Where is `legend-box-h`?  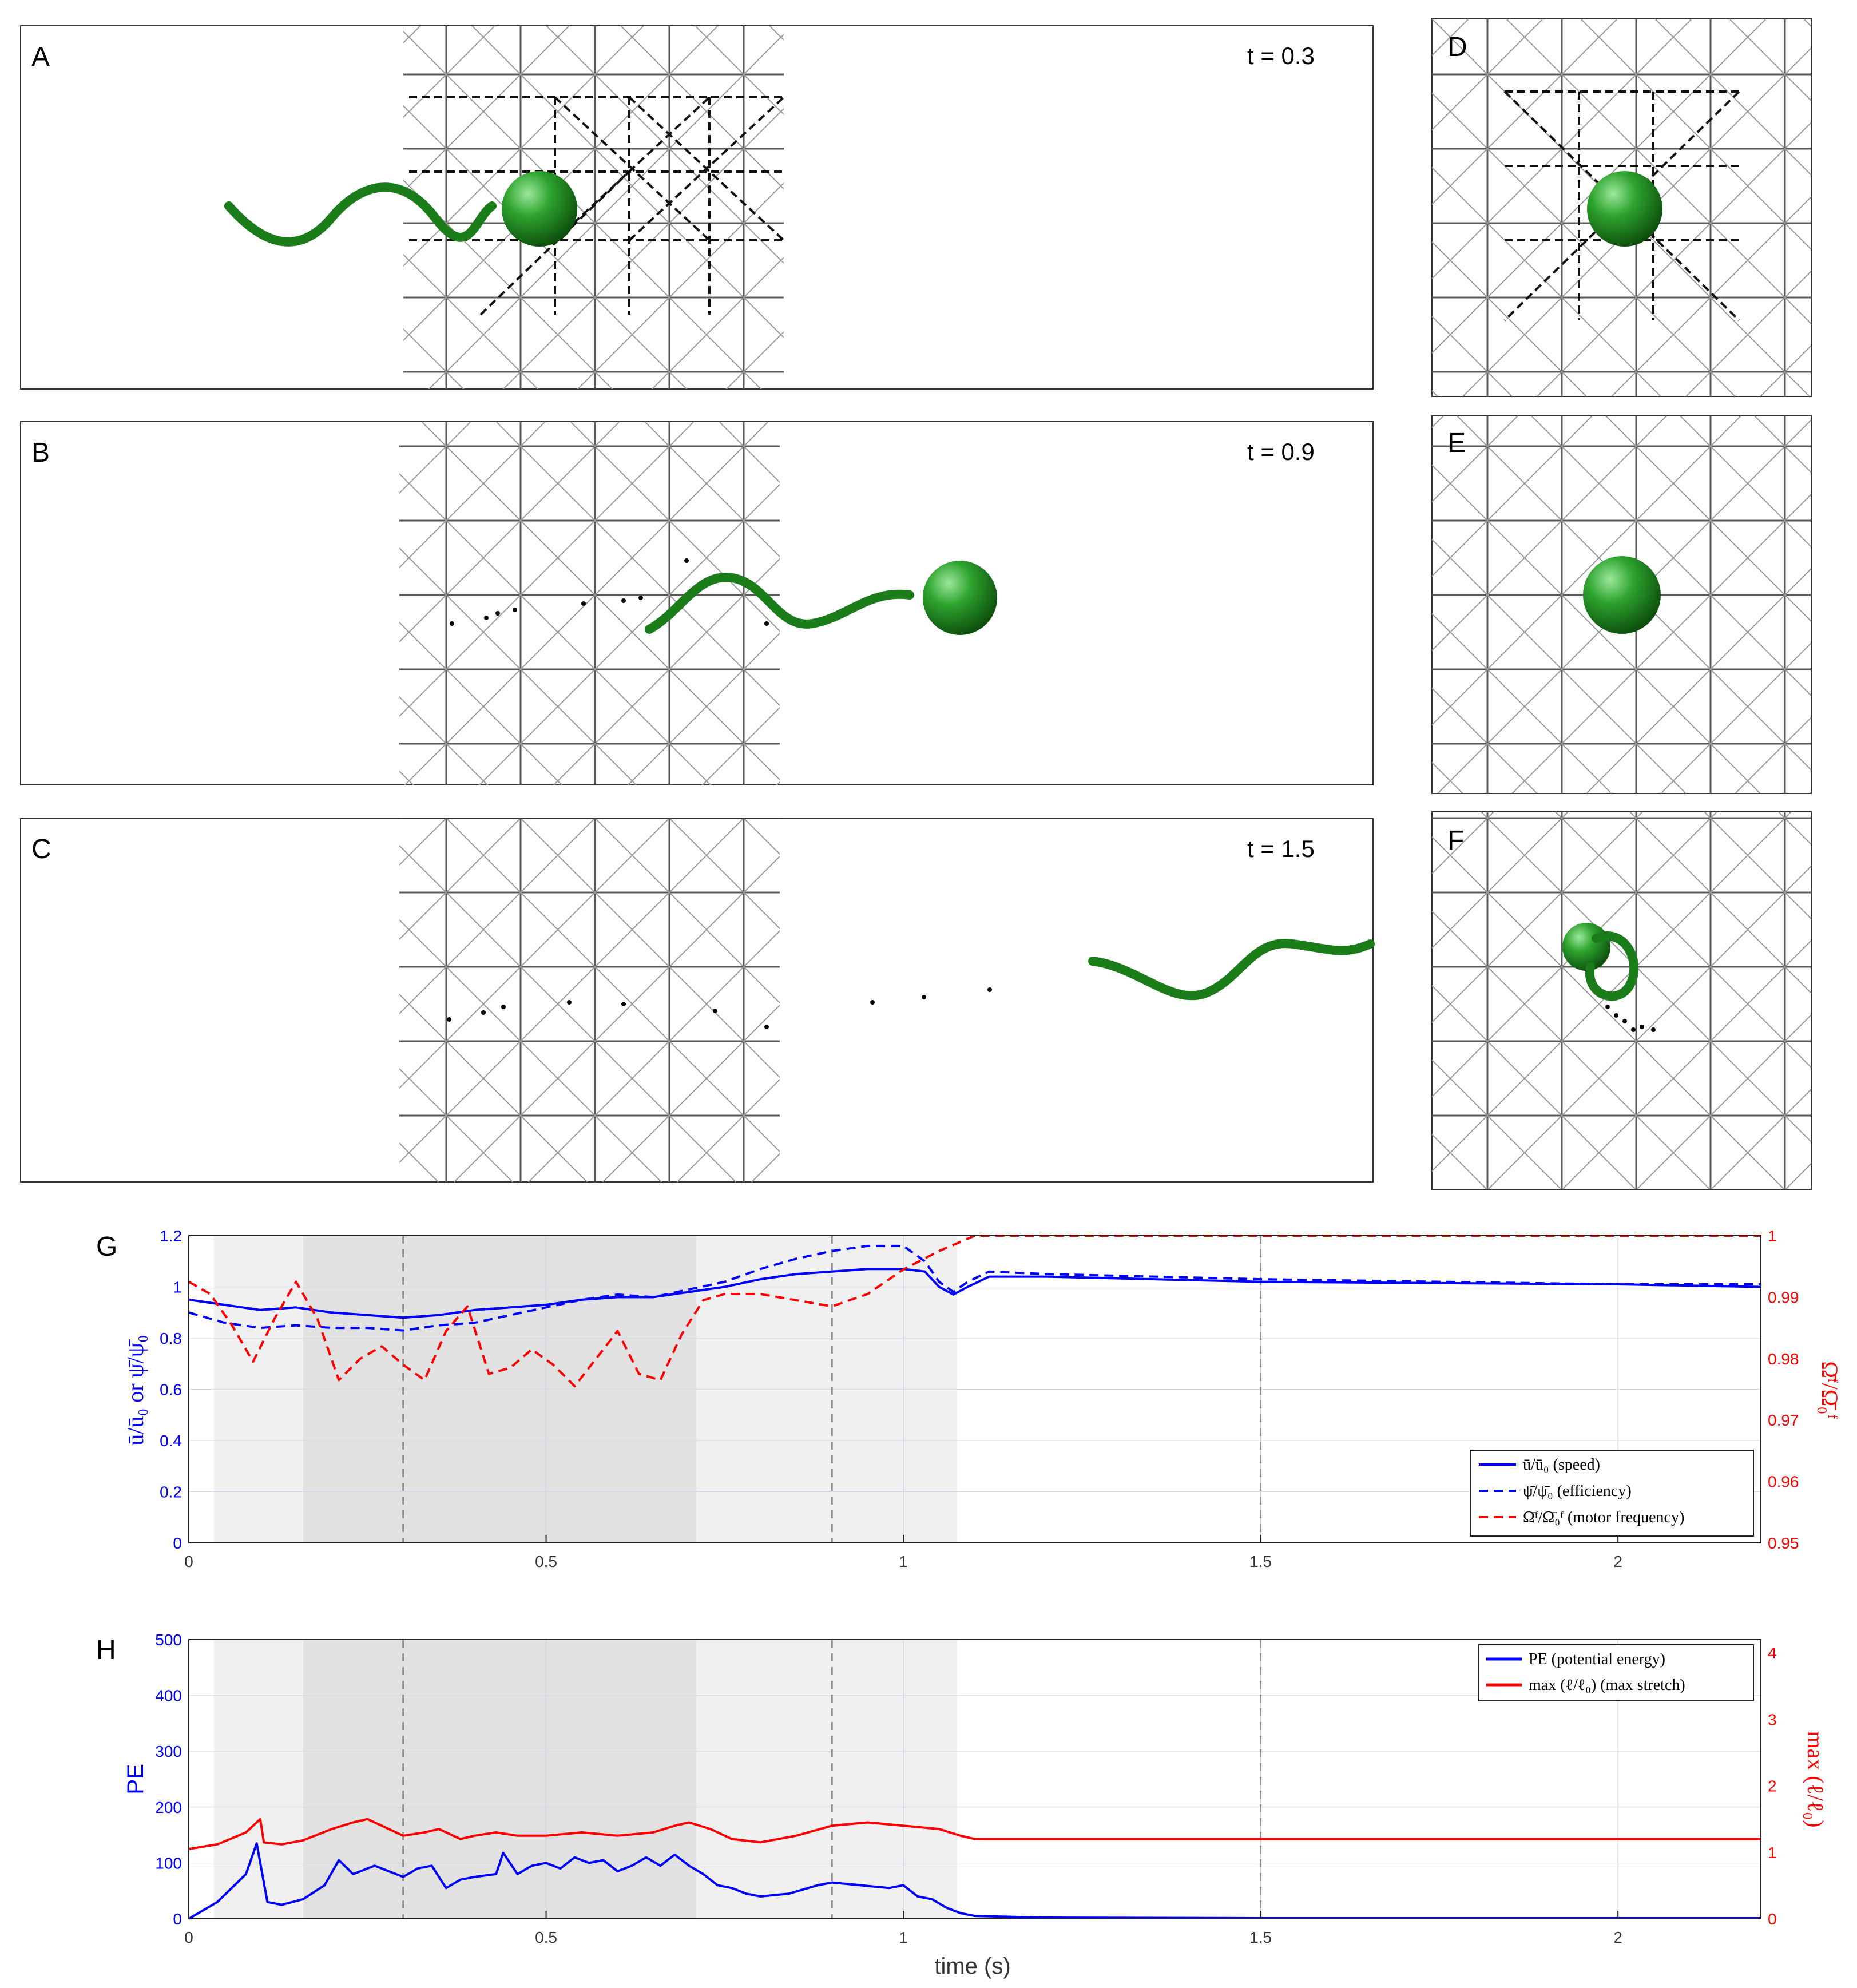 legend-box-h is located at coordinates (1616, 1673).